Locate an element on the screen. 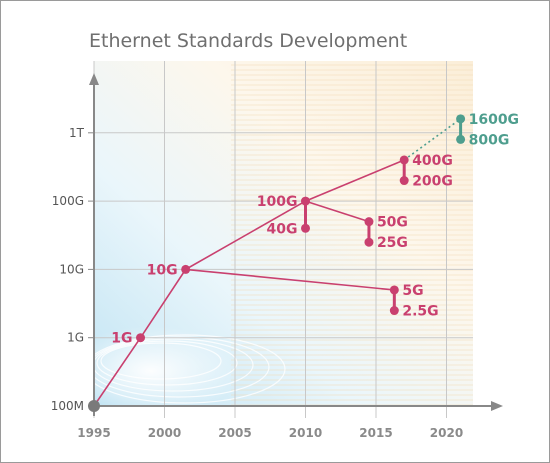 This screenshot has height=463, width=550. y-axis-arrow-icon is located at coordinates (94, 79).